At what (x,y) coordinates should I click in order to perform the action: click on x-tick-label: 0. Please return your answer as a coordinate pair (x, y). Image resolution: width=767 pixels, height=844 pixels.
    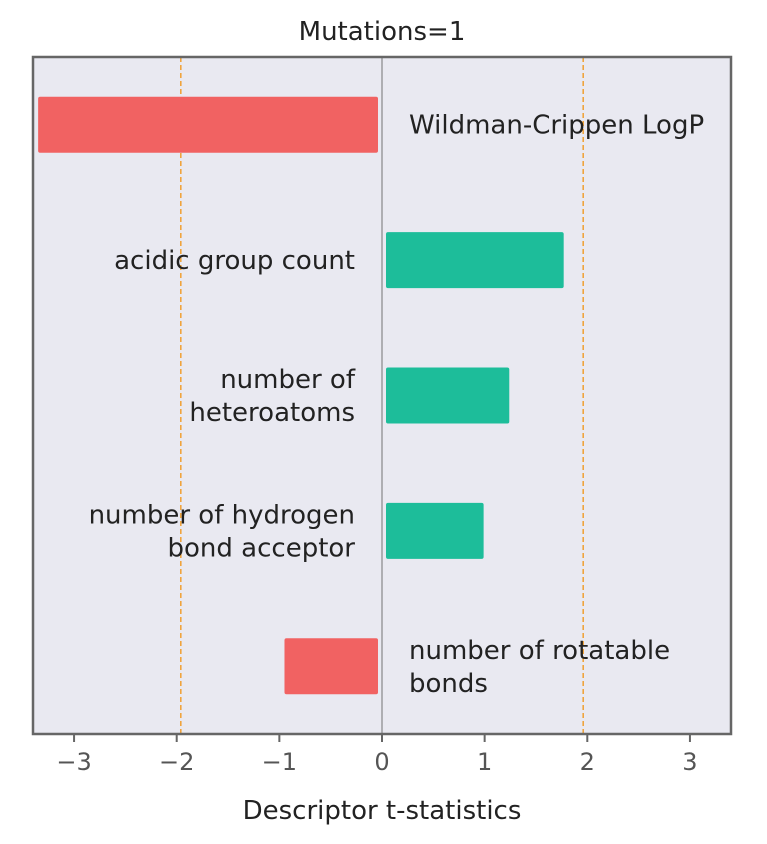
    Looking at the image, I should click on (381, 762).